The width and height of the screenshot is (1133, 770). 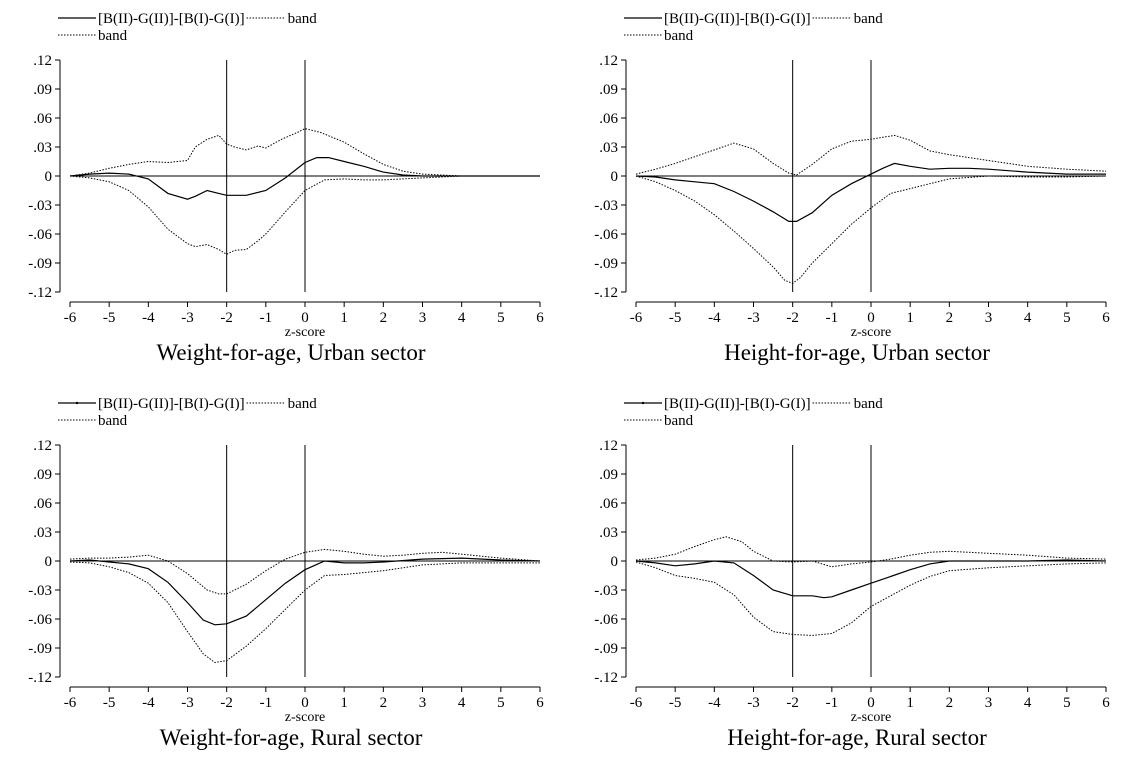 I want to click on panel-title: Height-for-age, Rural sector, so click(x=857, y=737).